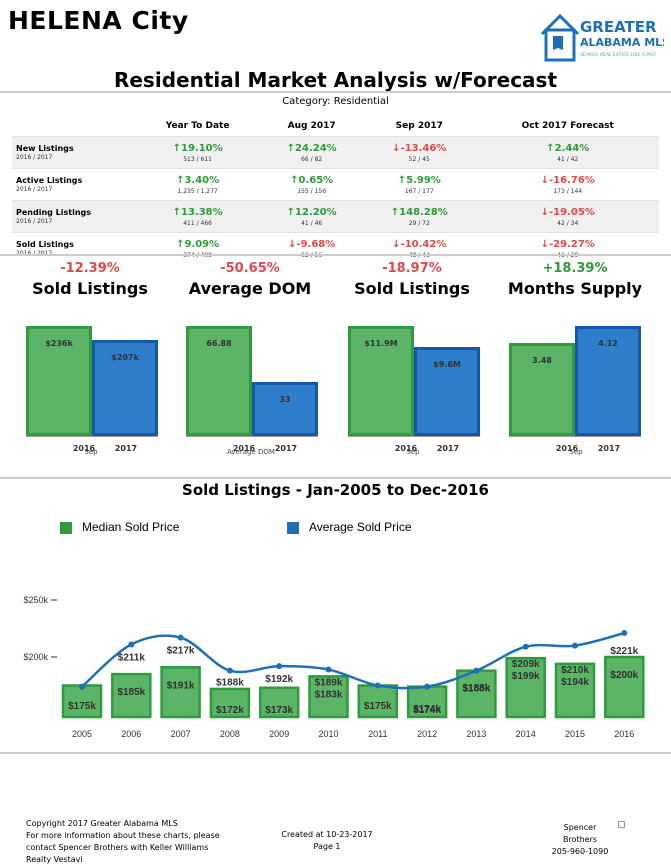  I want to click on row-label-cell: Active Listings 2016 / 2017, so click(73, 184).